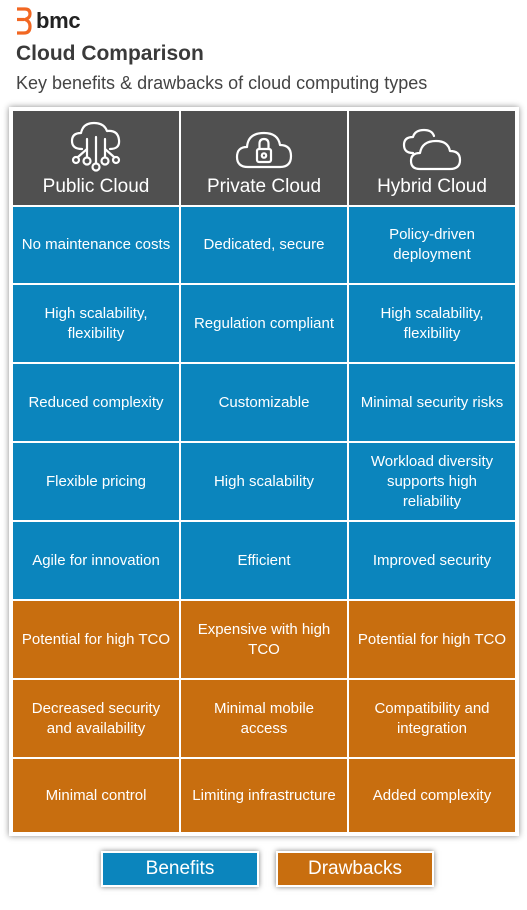  Describe the element at coordinates (58, 20) in the screenshot. I see `brand-name: bmc` at that location.